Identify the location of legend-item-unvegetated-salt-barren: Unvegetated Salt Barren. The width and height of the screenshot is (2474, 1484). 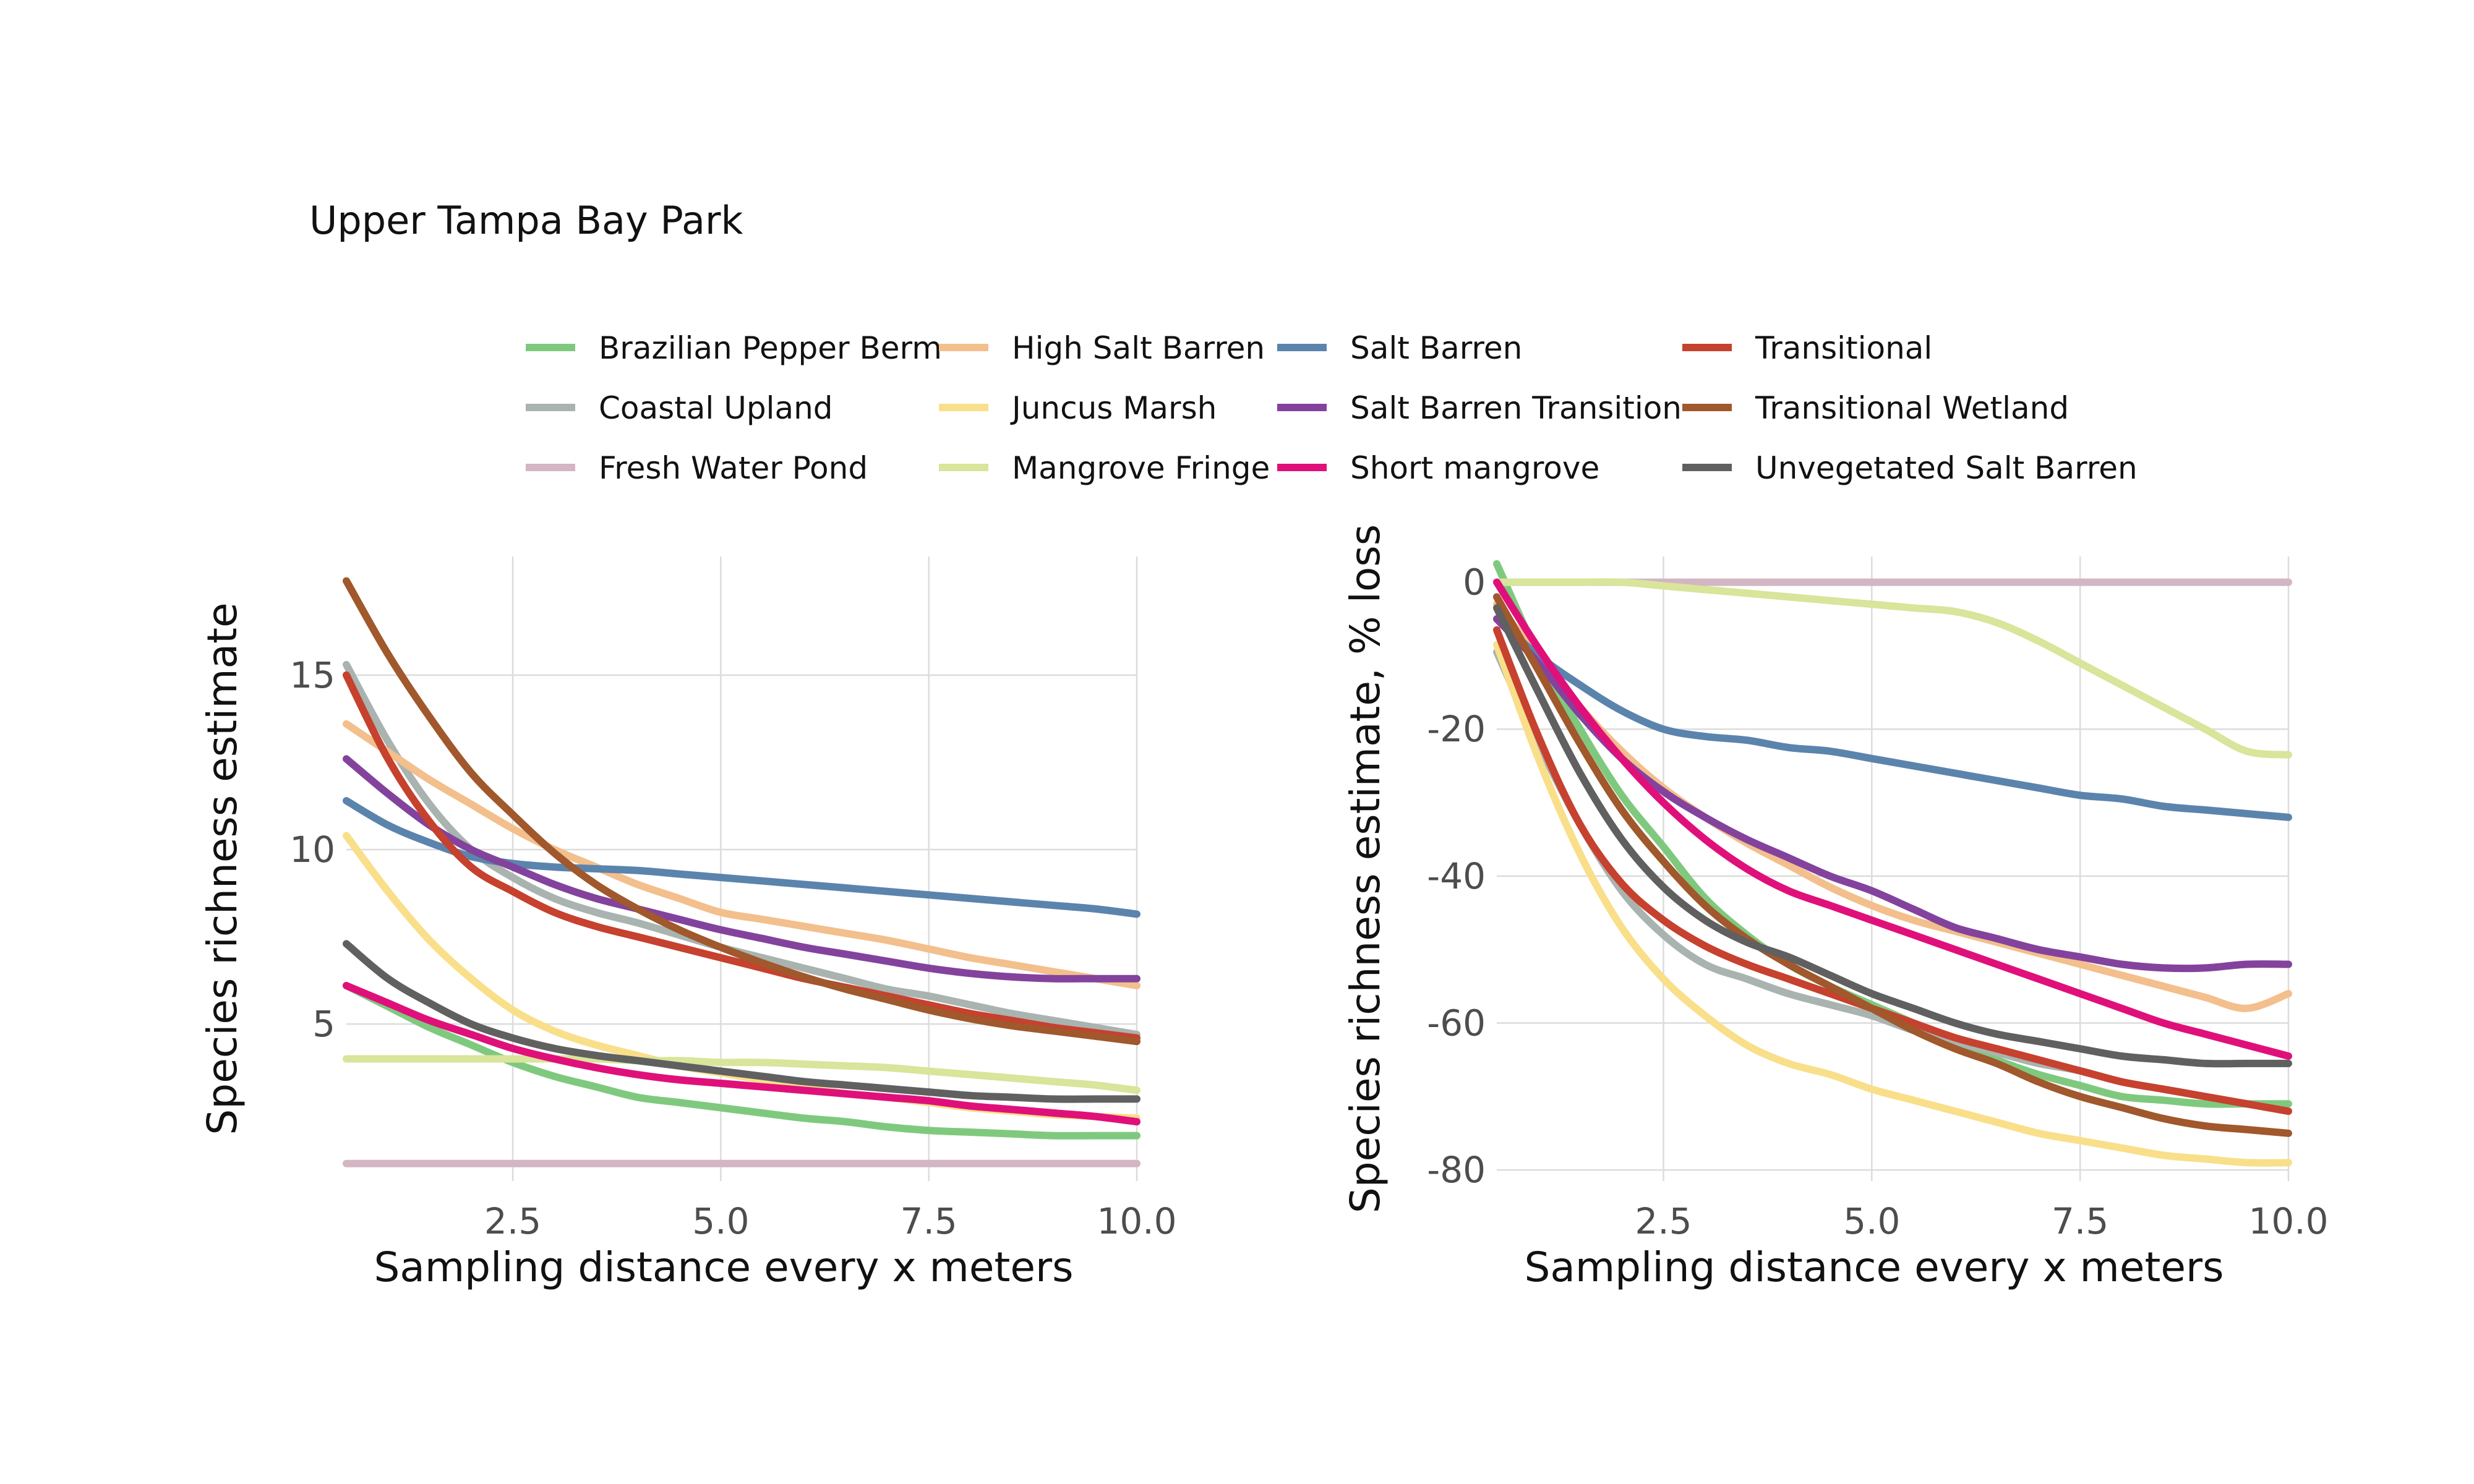
(1910, 468).